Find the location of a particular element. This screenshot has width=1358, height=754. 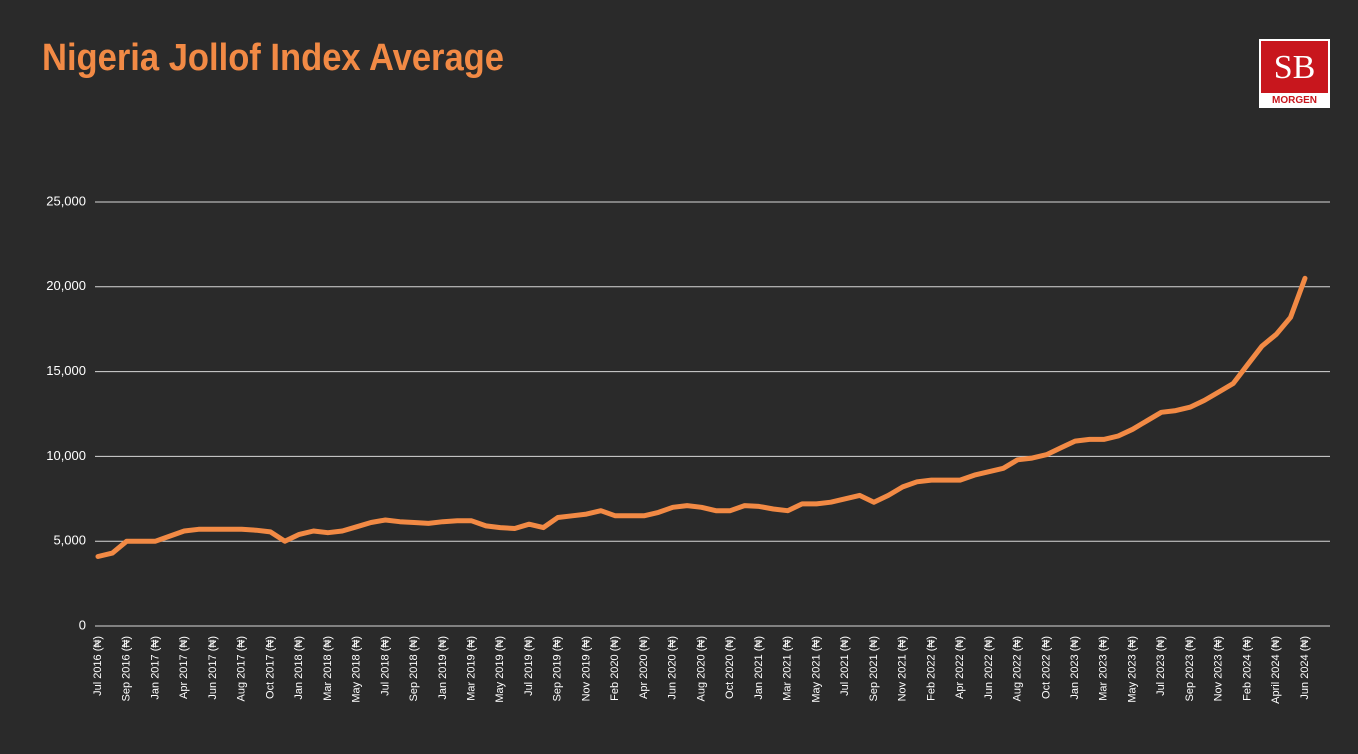

x-tick-label: Mar 2021 (₦) is located at coordinates (788, 668).